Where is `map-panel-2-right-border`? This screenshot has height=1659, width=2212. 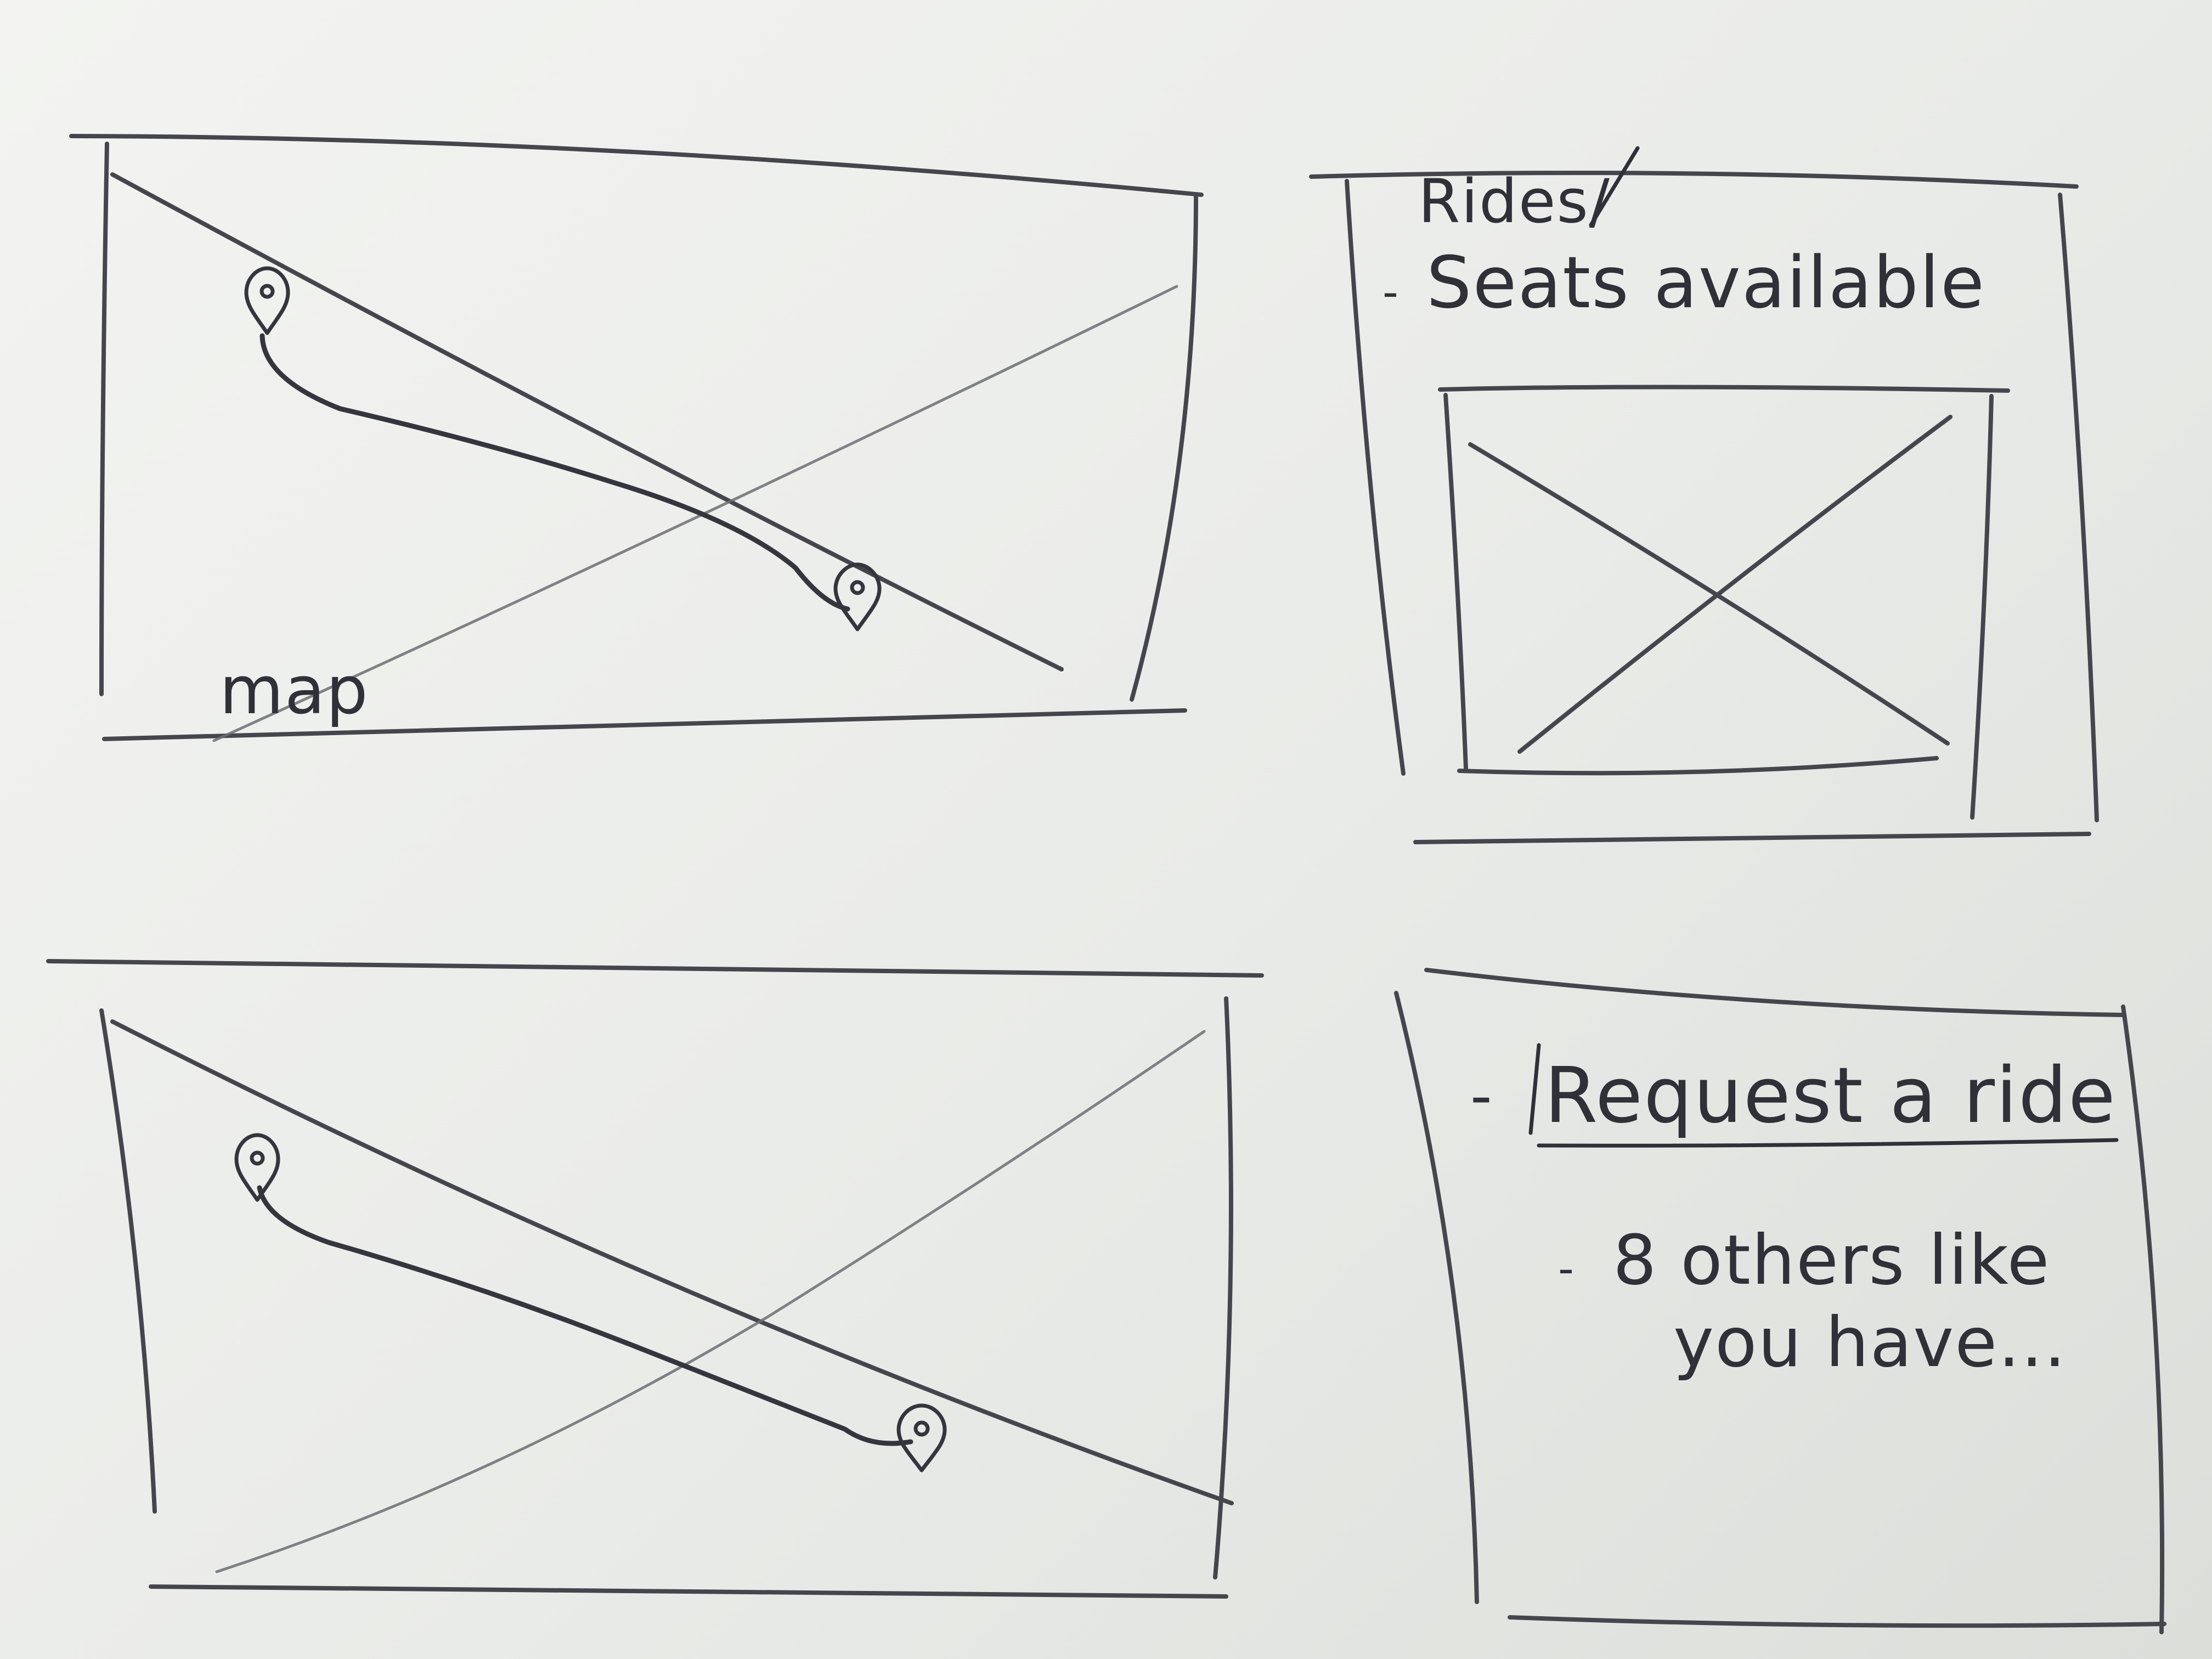 map-panel-2-right-border is located at coordinates (1223, 1287).